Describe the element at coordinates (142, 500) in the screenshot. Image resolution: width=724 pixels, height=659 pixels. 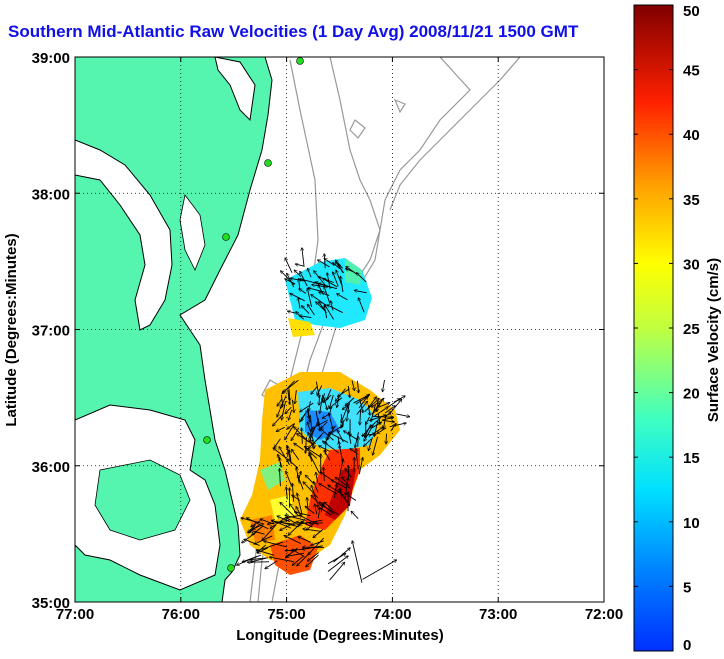
I see `land-peninsula` at that location.